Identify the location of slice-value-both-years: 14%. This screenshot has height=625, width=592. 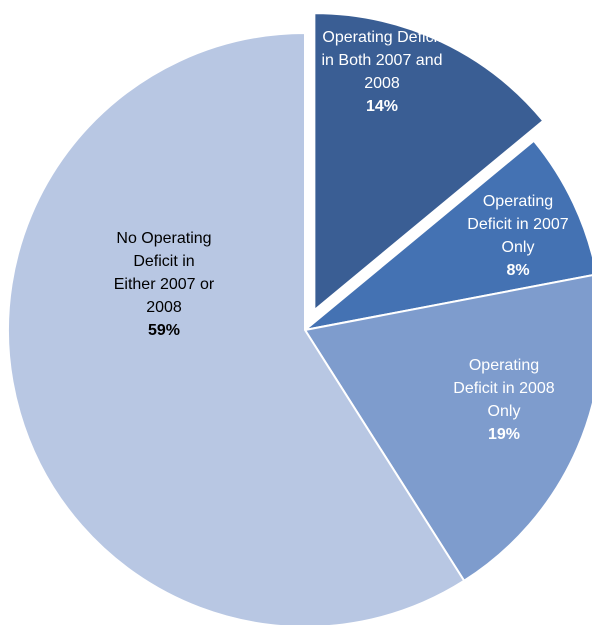
(382, 106).